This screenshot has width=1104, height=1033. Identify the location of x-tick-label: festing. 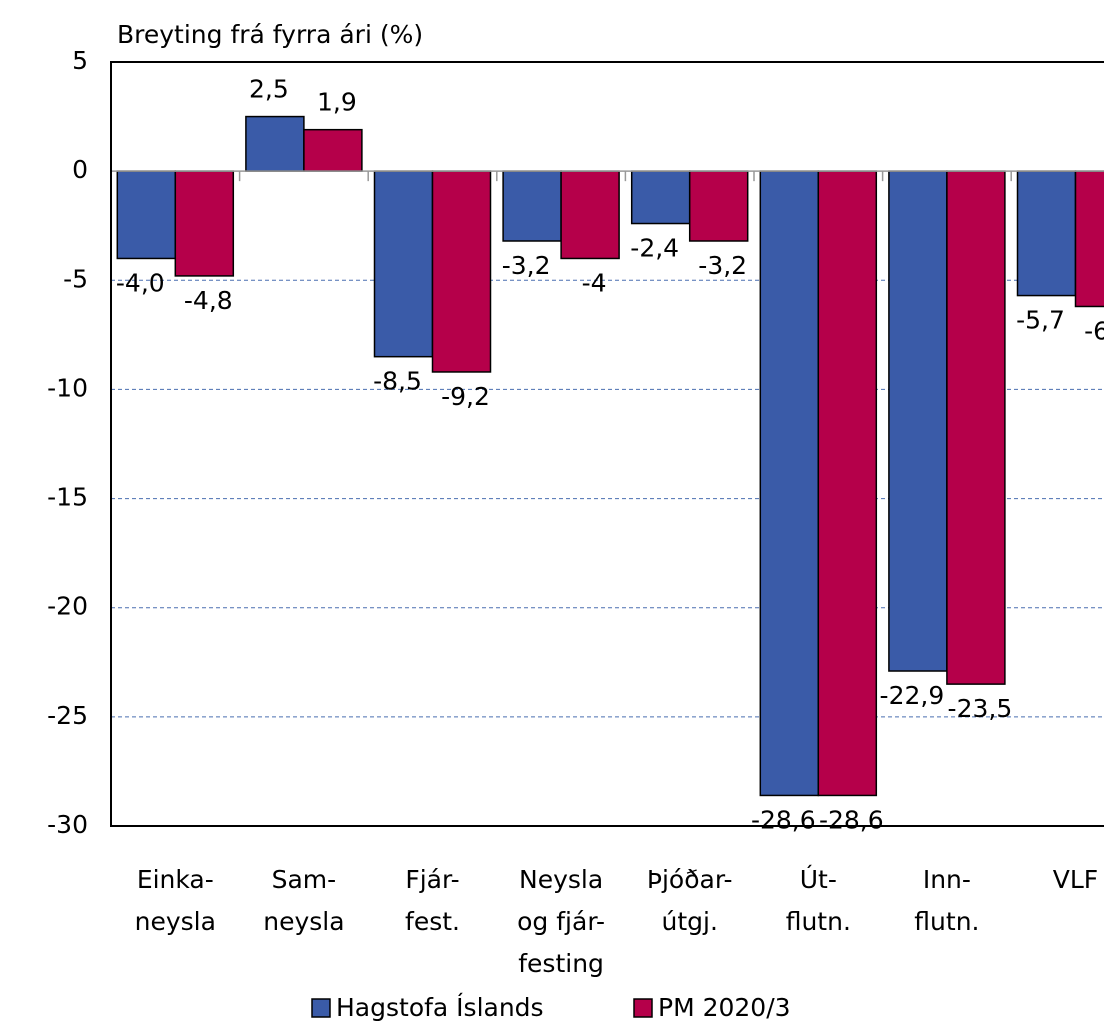
(561, 963).